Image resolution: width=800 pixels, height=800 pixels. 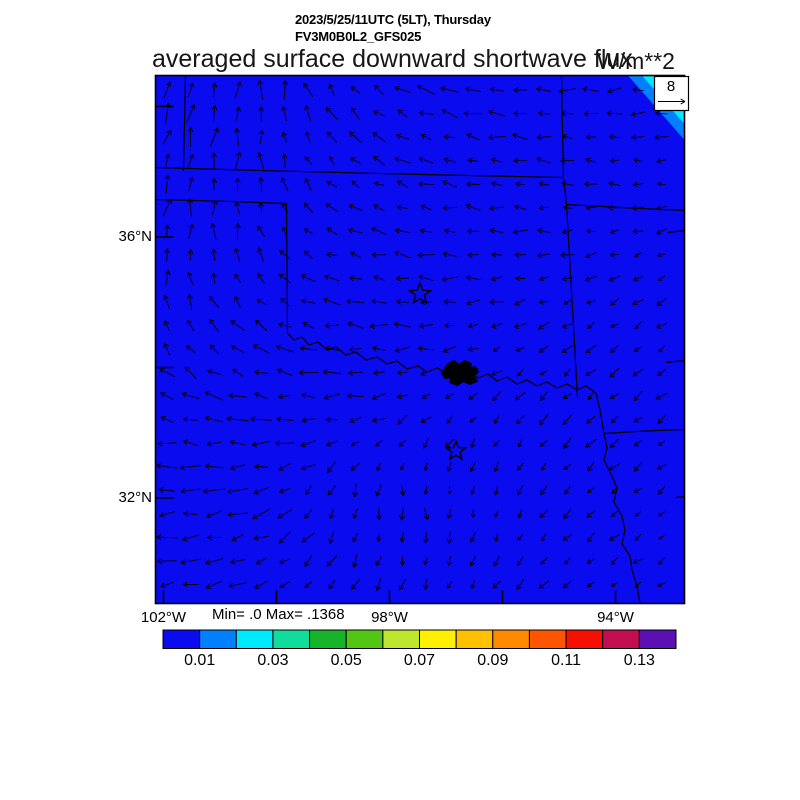 What do you see at coordinates (456, 450) in the screenshot?
I see `city-star-marker` at bounding box center [456, 450].